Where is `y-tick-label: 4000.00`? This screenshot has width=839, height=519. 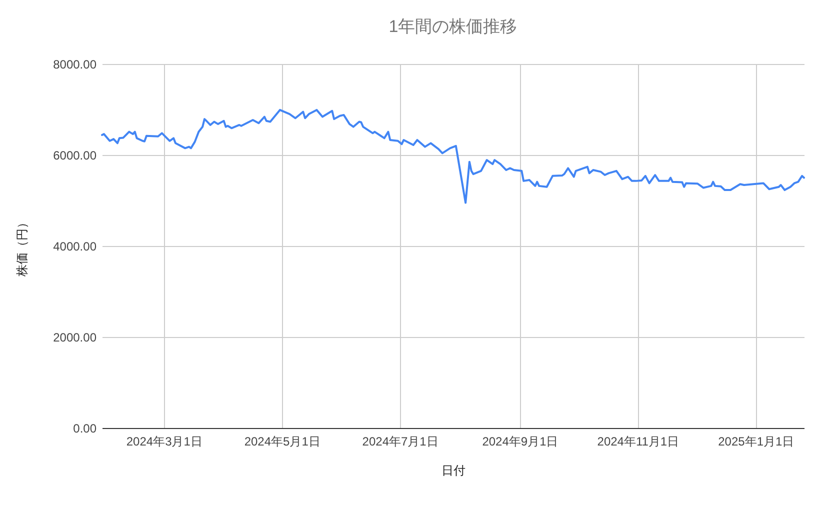
y-tick-label: 4000.00 is located at coordinates (75, 247).